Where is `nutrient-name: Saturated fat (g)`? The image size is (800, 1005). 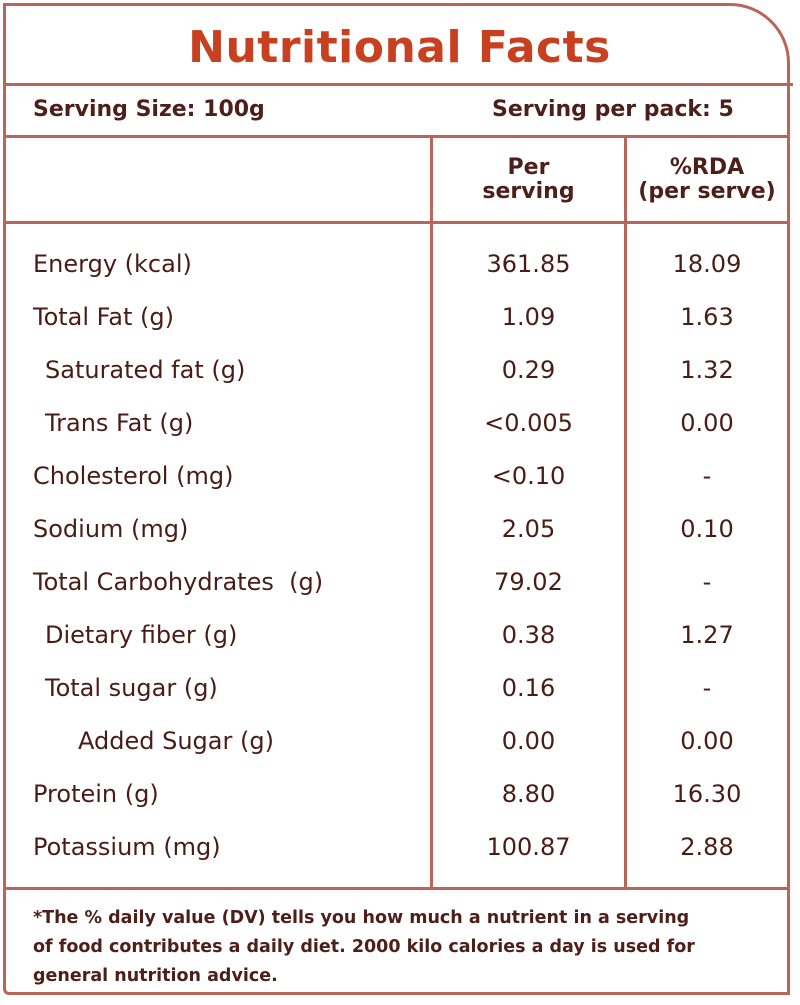
nutrient-name: Saturated fat (g) is located at coordinates (145, 370).